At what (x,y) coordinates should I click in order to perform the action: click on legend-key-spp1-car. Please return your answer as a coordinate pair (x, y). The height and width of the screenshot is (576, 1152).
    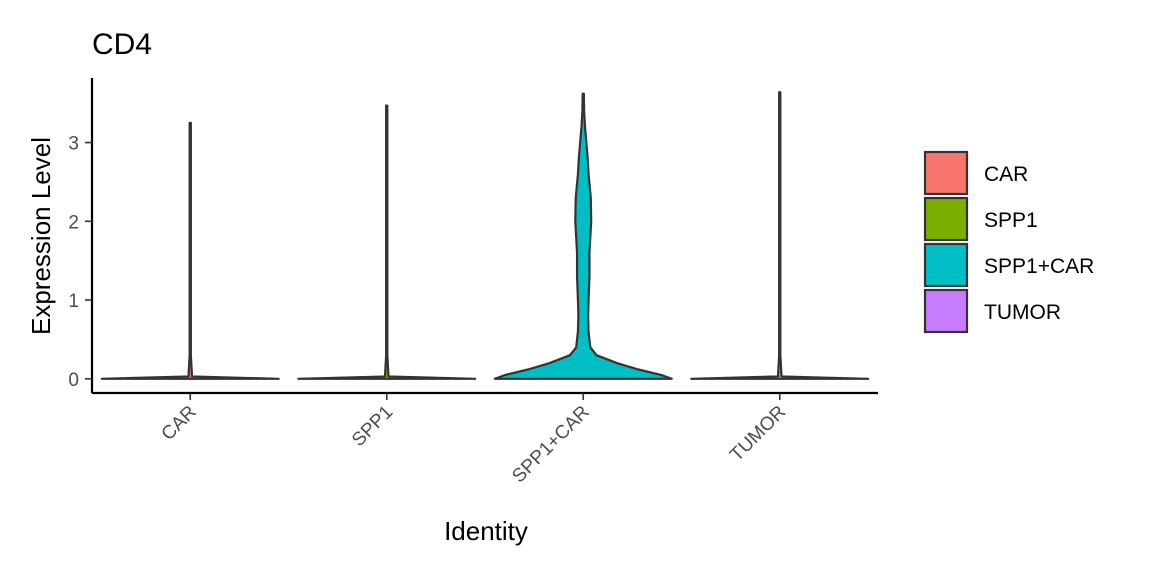
    Looking at the image, I should click on (946, 265).